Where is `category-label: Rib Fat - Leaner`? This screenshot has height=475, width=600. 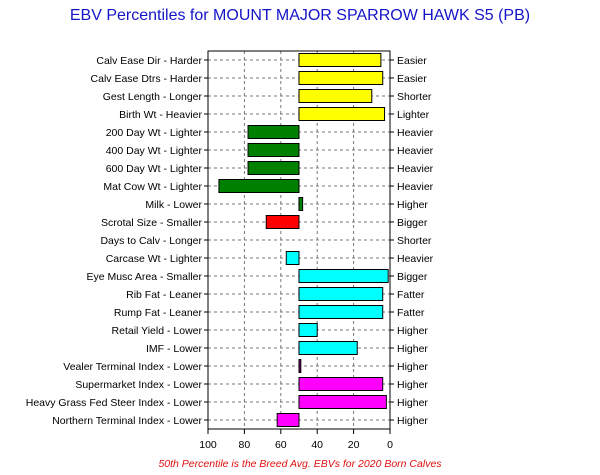 category-label: Rib Fat - Leaner is located at coordinates (164, 295).